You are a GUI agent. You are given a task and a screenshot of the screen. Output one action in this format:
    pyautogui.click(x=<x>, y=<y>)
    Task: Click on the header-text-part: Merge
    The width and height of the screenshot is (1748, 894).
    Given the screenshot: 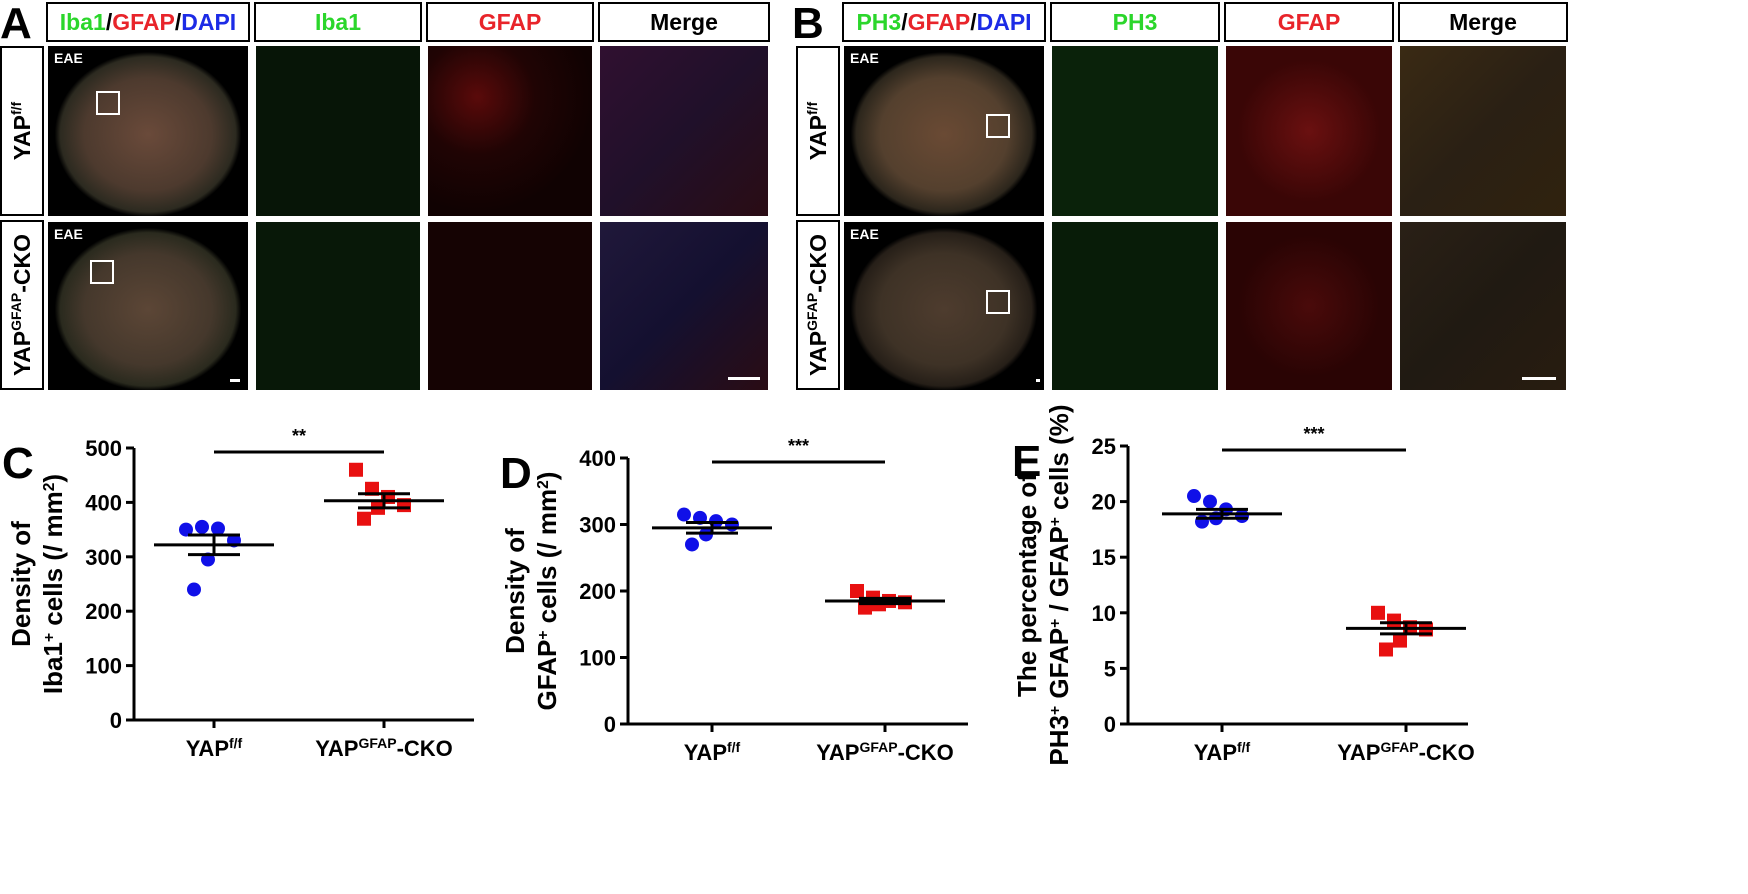 What is the action you would take?
    pyautogui.click(x=1483, y=21)
    